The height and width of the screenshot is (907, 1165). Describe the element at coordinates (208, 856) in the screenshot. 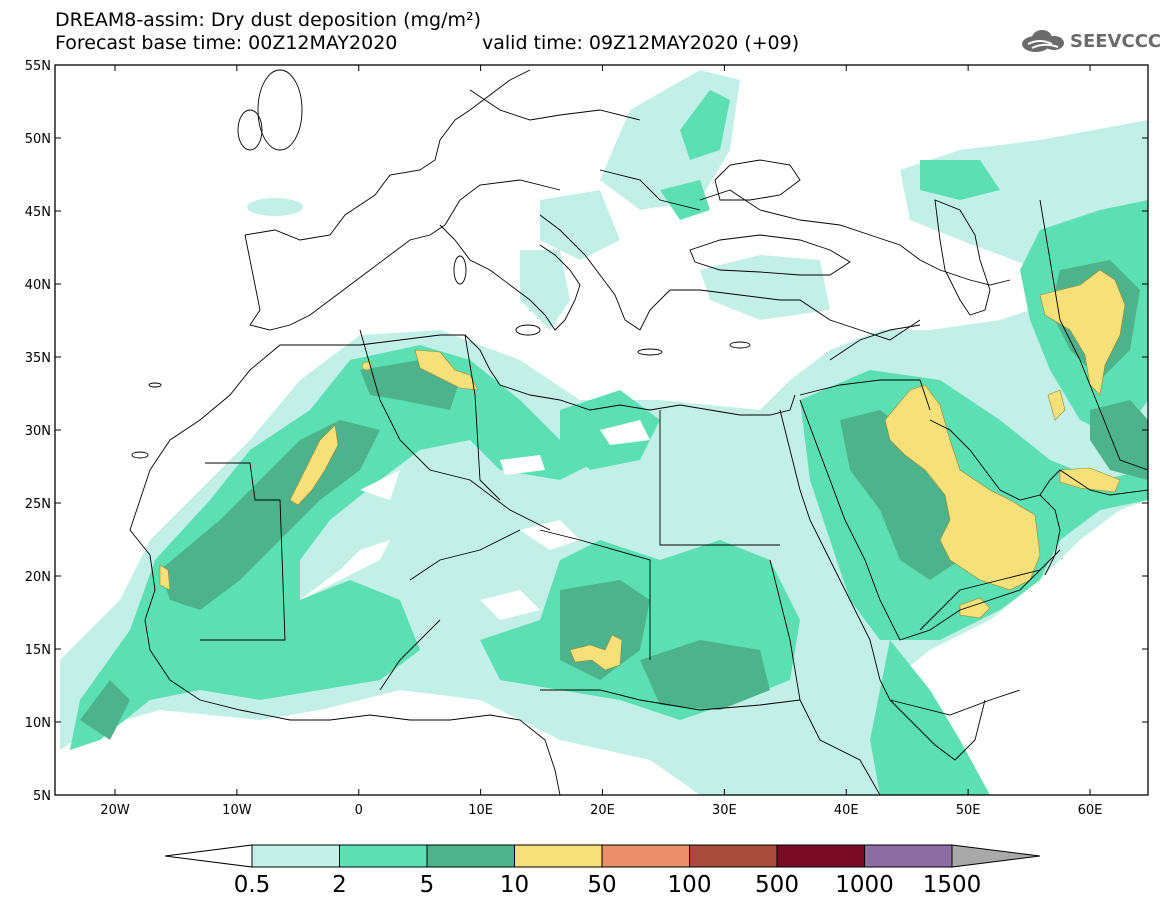

I see `colorbar-arrow-low` at that location.